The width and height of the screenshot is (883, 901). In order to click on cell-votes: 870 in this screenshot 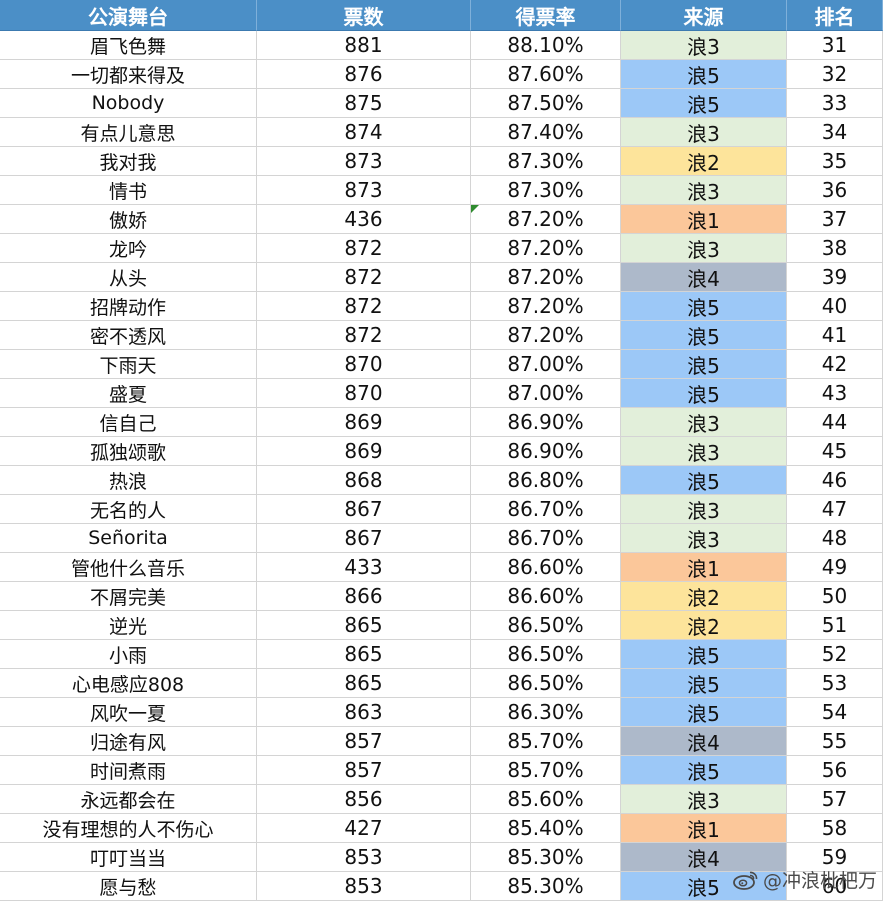, I will do `click(364, 364)`.